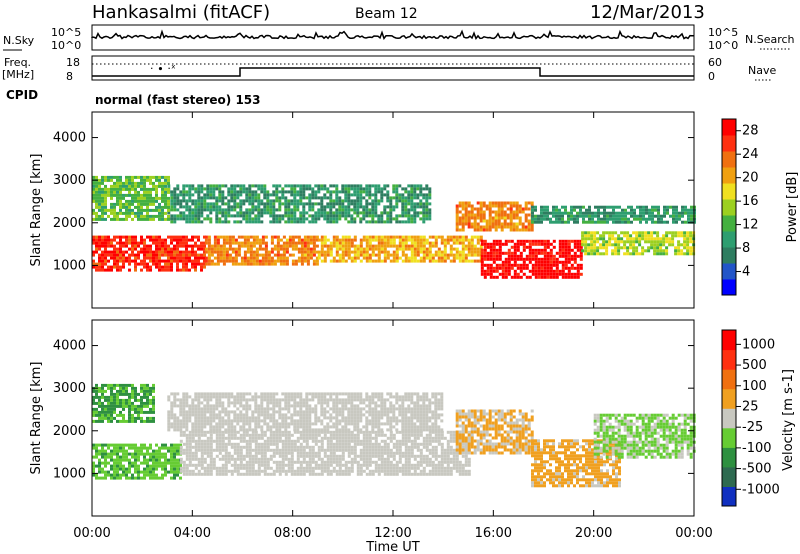  I want to click on power-colorbar-label: Power [dB], so click(792, 207).